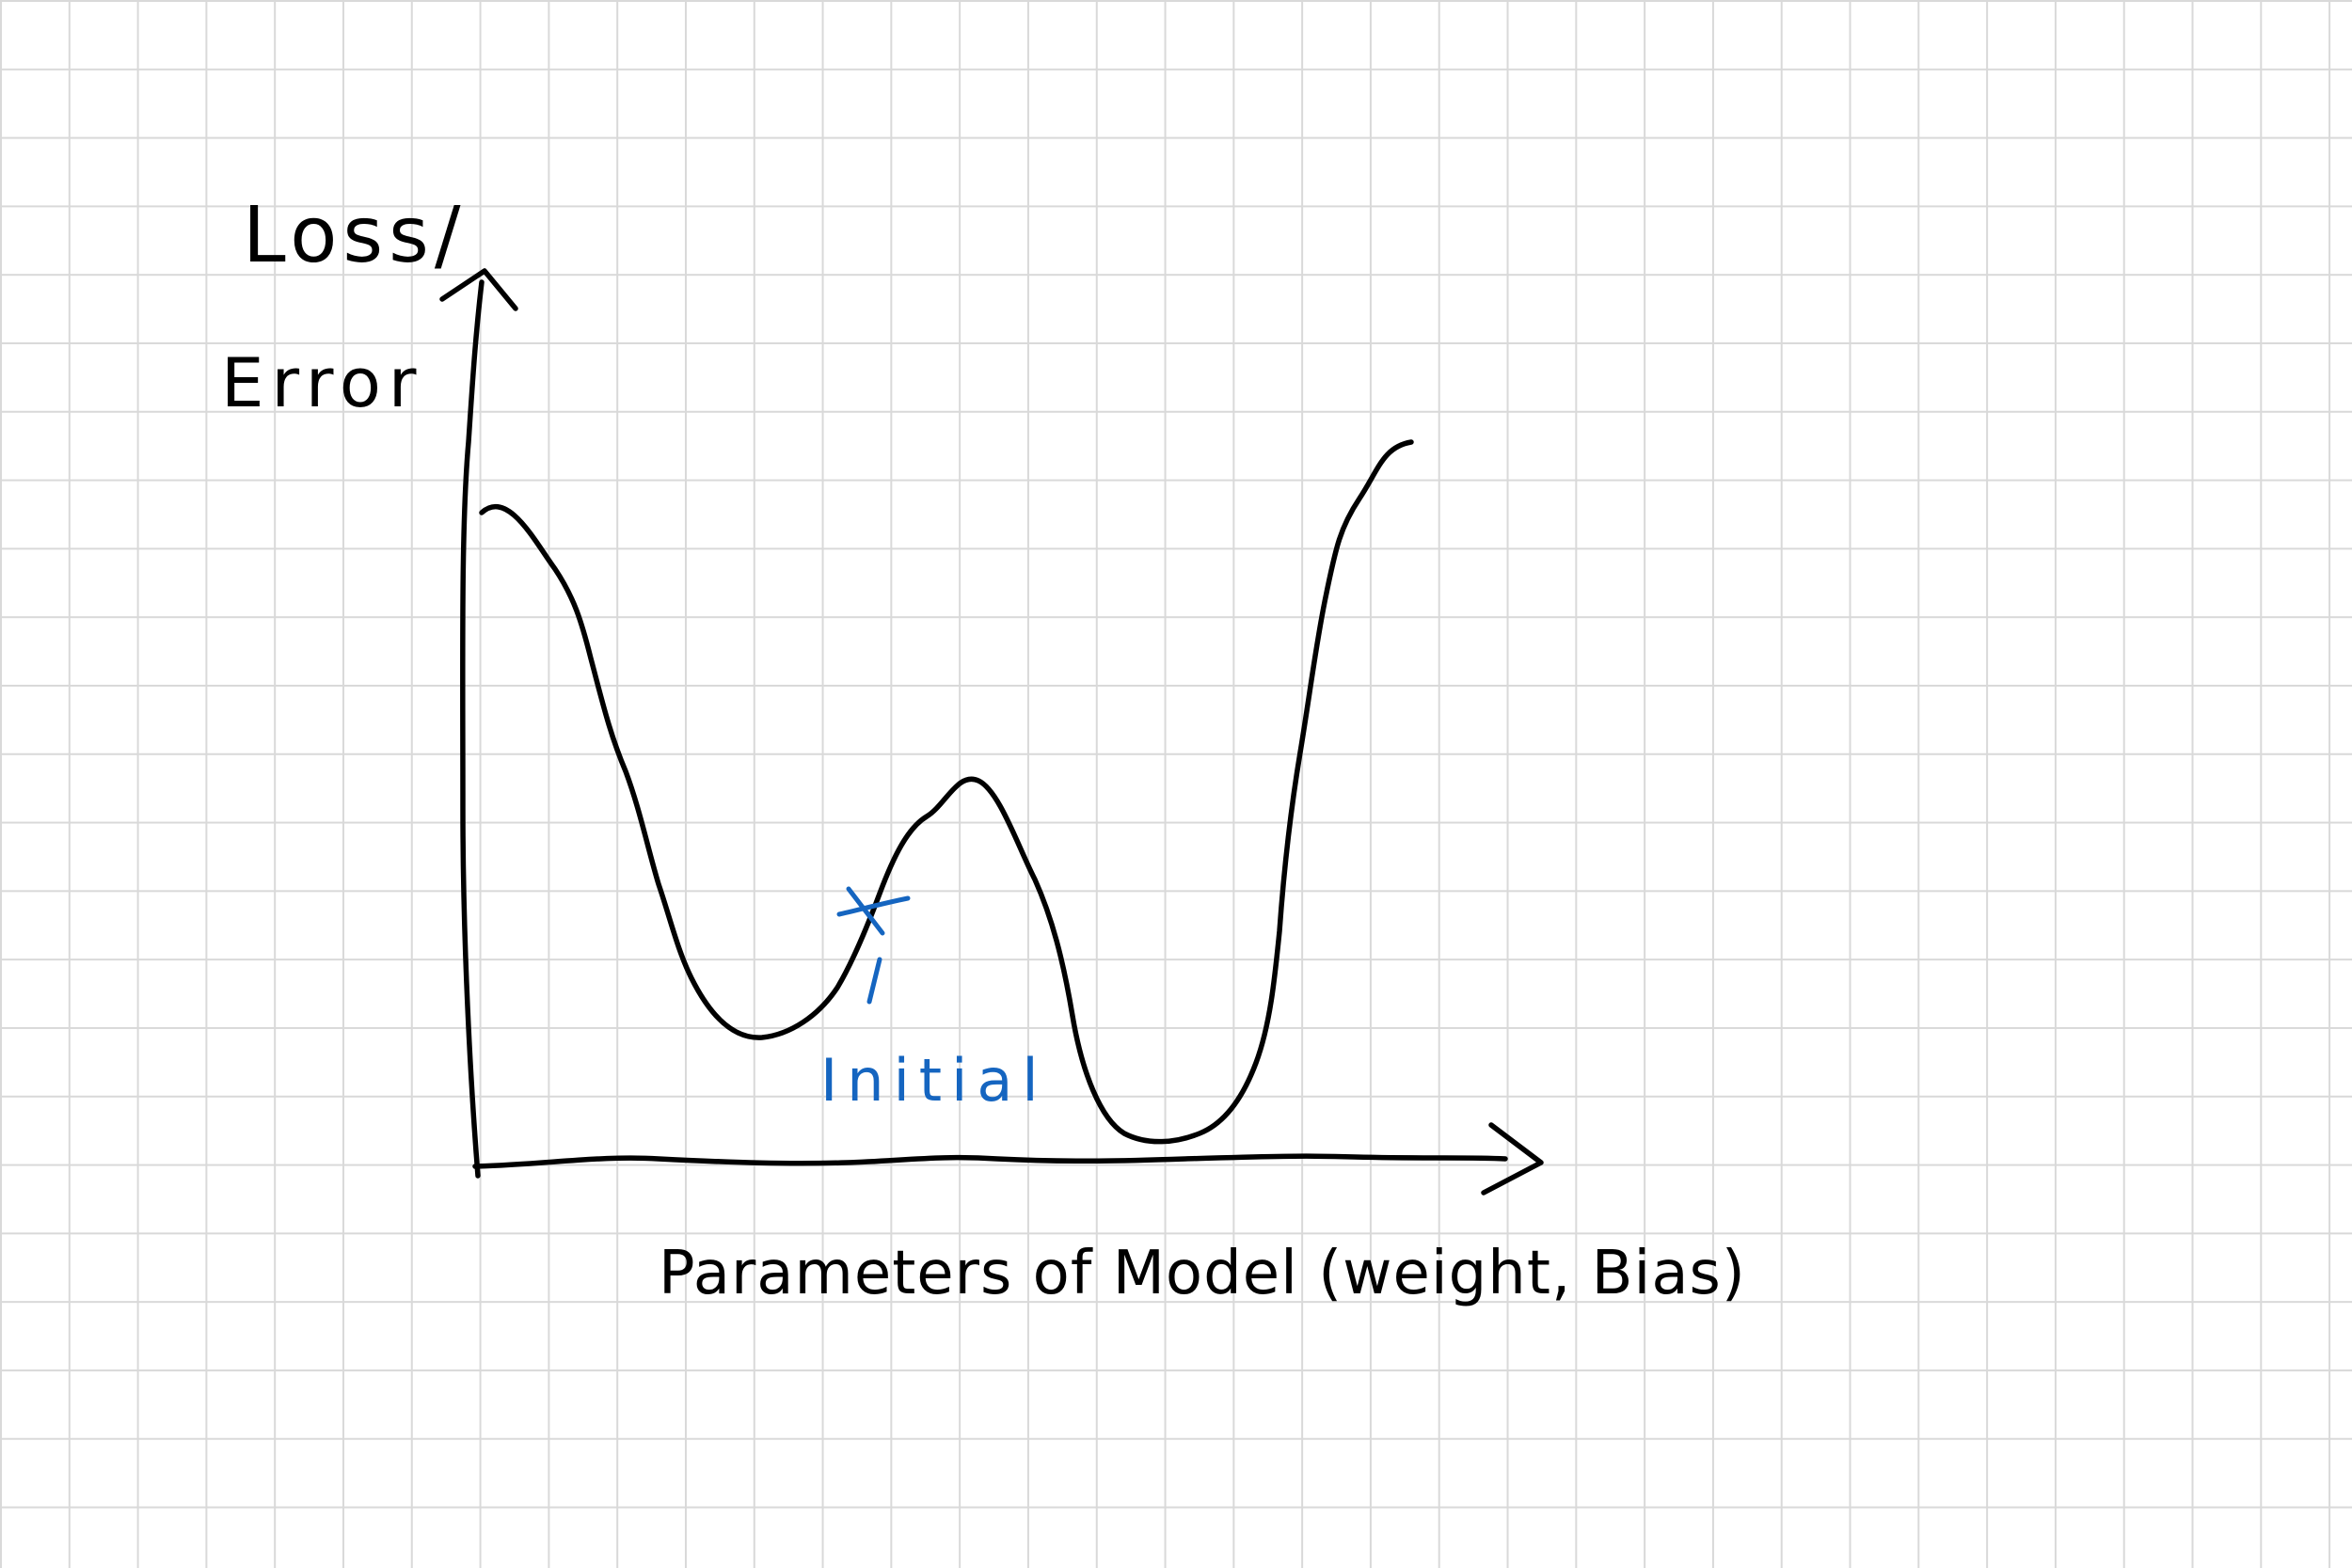 The width and height of the screenshot is (2352, 1568). Describe the element at coordinates (873, 945) in the screenshot. I see `initial-point-marker` at that location.